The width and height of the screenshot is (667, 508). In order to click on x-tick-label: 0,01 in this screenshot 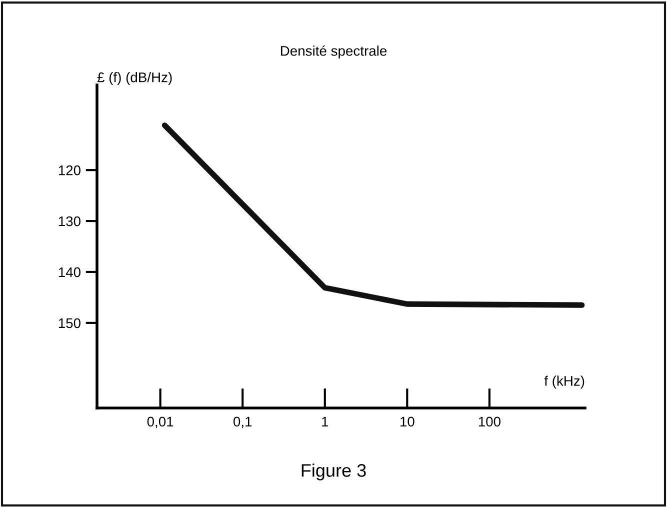, I will do `click(160, 422)`.